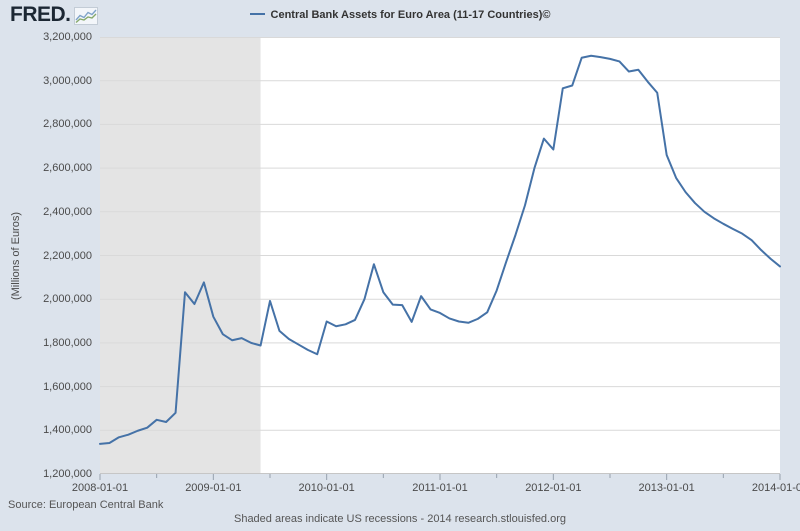 The width and height of the screenshot is (800, 531). Describe the element at coordinates (326, 488) in the screenshot. I see `x-tick-label: 2010-01-01` at that location.